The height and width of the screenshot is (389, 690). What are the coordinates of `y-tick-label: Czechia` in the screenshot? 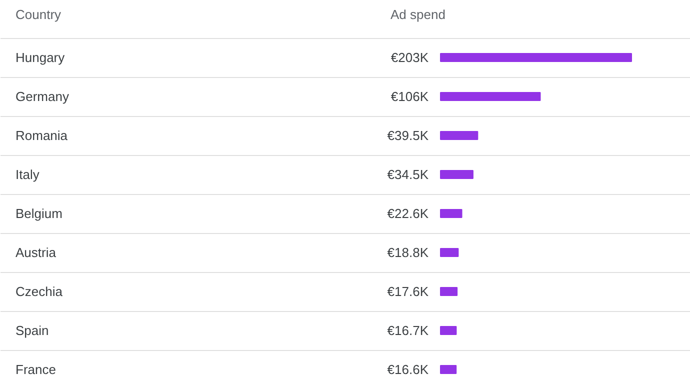 It's located at (40, 291).